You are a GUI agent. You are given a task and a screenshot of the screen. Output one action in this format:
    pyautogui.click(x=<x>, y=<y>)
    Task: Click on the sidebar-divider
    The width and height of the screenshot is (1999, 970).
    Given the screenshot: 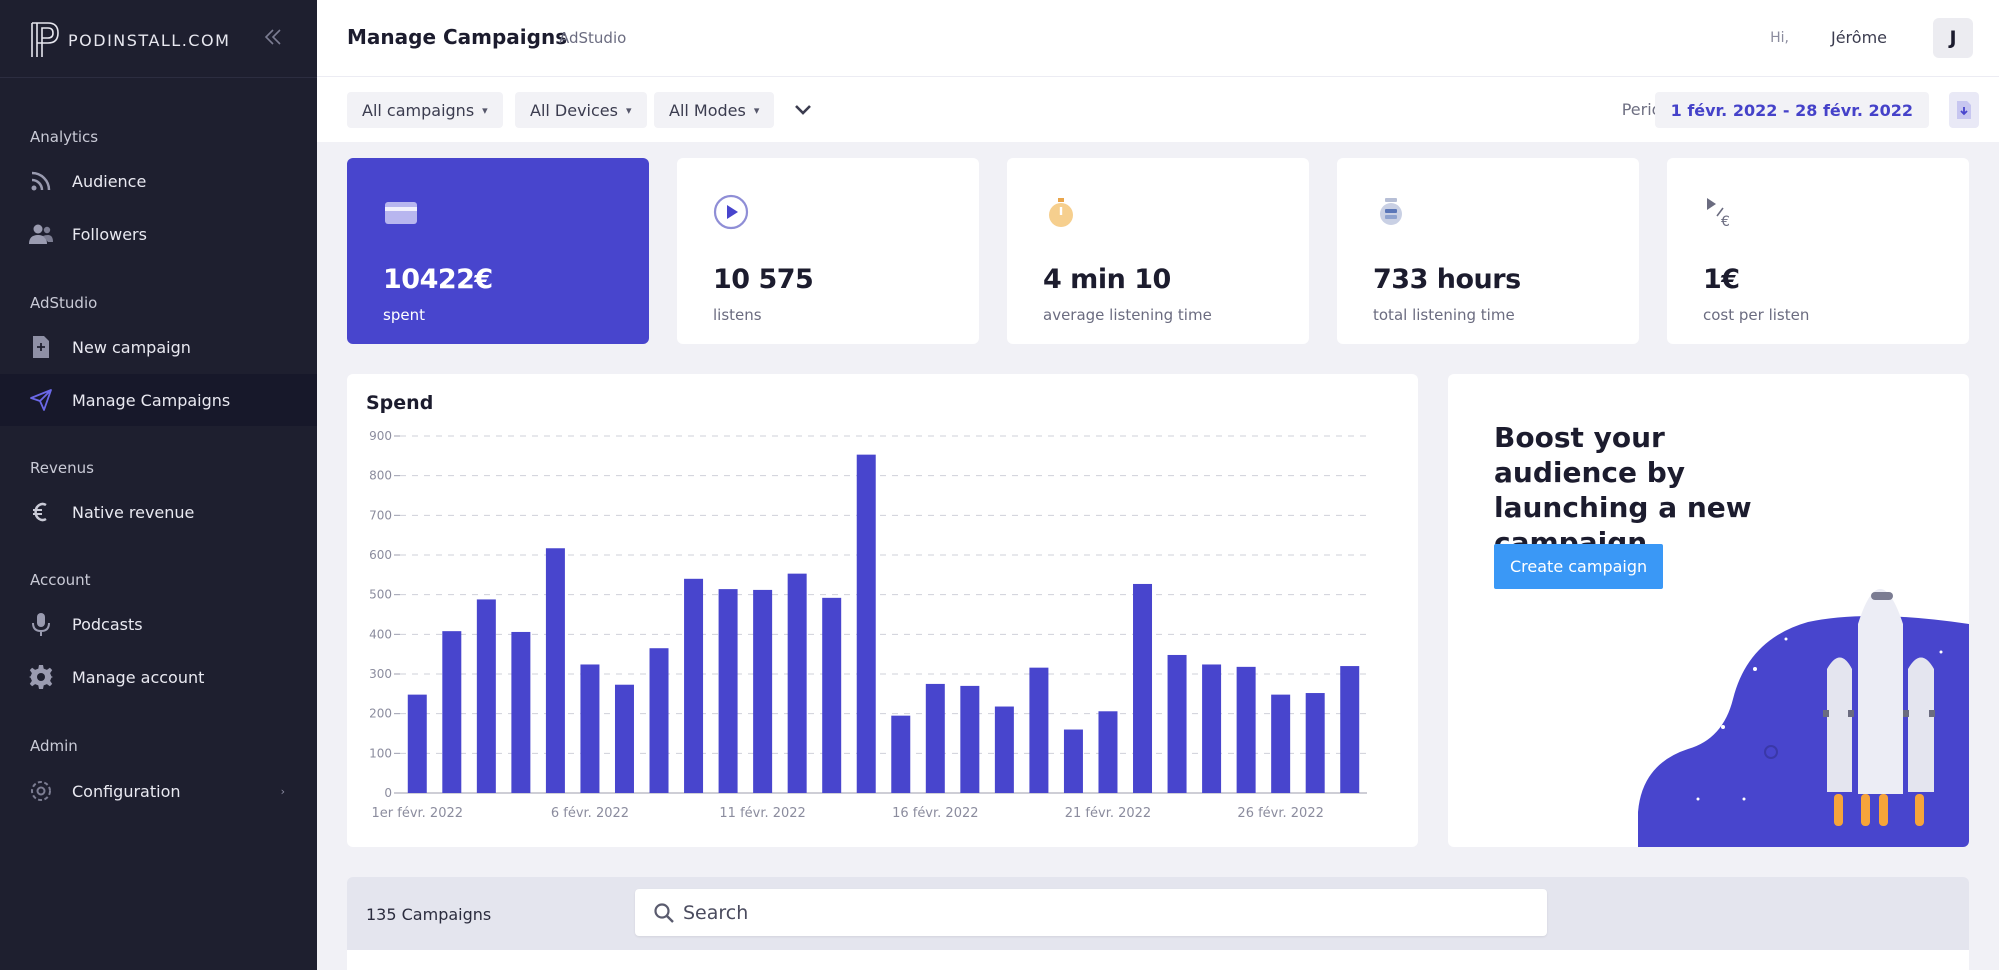 What is the action you would take?
    pyautogui.click(x=158, y=77)
    